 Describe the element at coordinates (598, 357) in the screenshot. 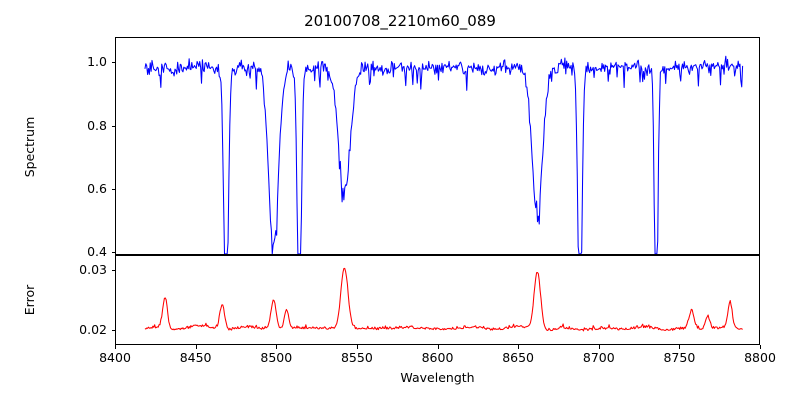

I see `x-tick-label: 8700` at that location.